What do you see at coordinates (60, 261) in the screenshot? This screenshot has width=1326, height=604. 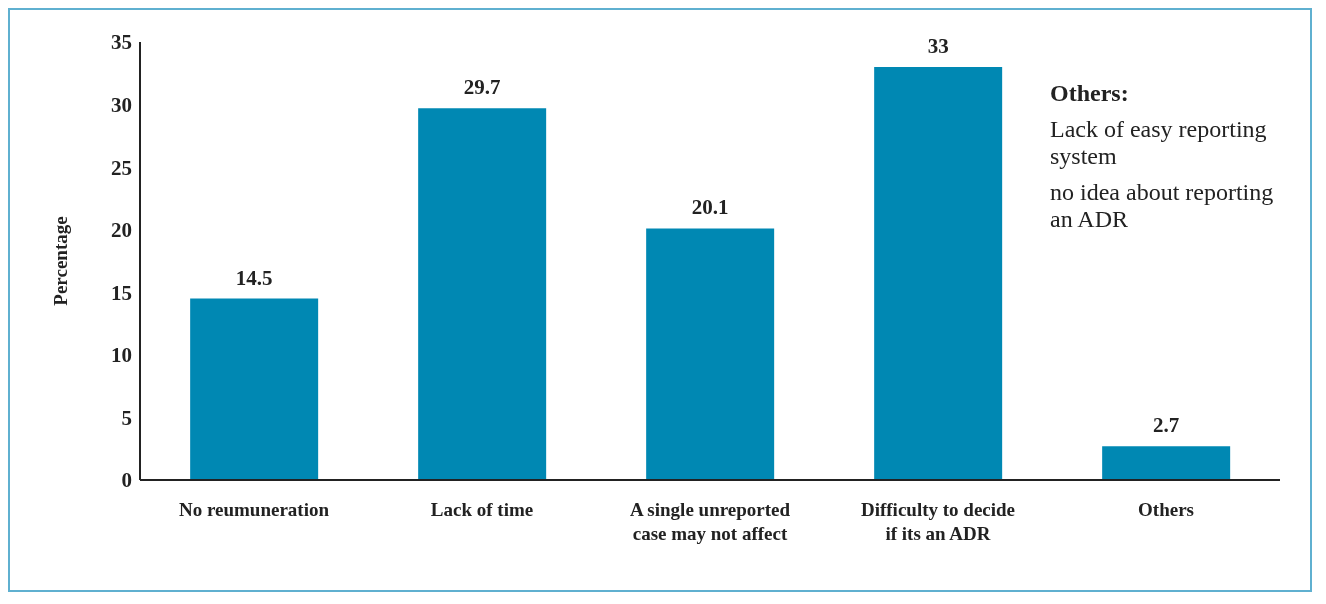 I see `y-axis-title: Percentage` at bounding box center [60, 261].